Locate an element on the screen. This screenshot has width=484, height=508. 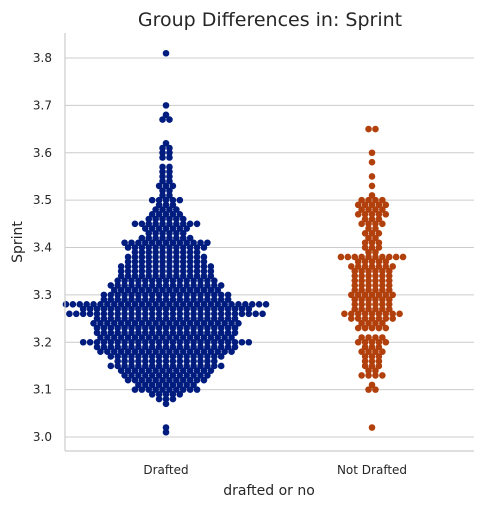
x-tick-labels: Drafted Not Drafted is located at coordinates (275, 470).